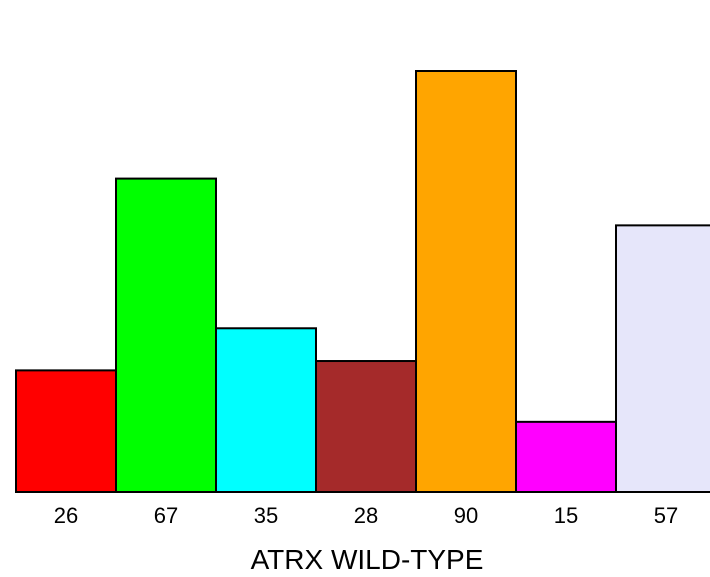 Image resolution: width=710 pixels, height=577 pixels. Describe the element at coordinates (266, 515) in the screenshot. I see `category-label-2: 35` at that location.